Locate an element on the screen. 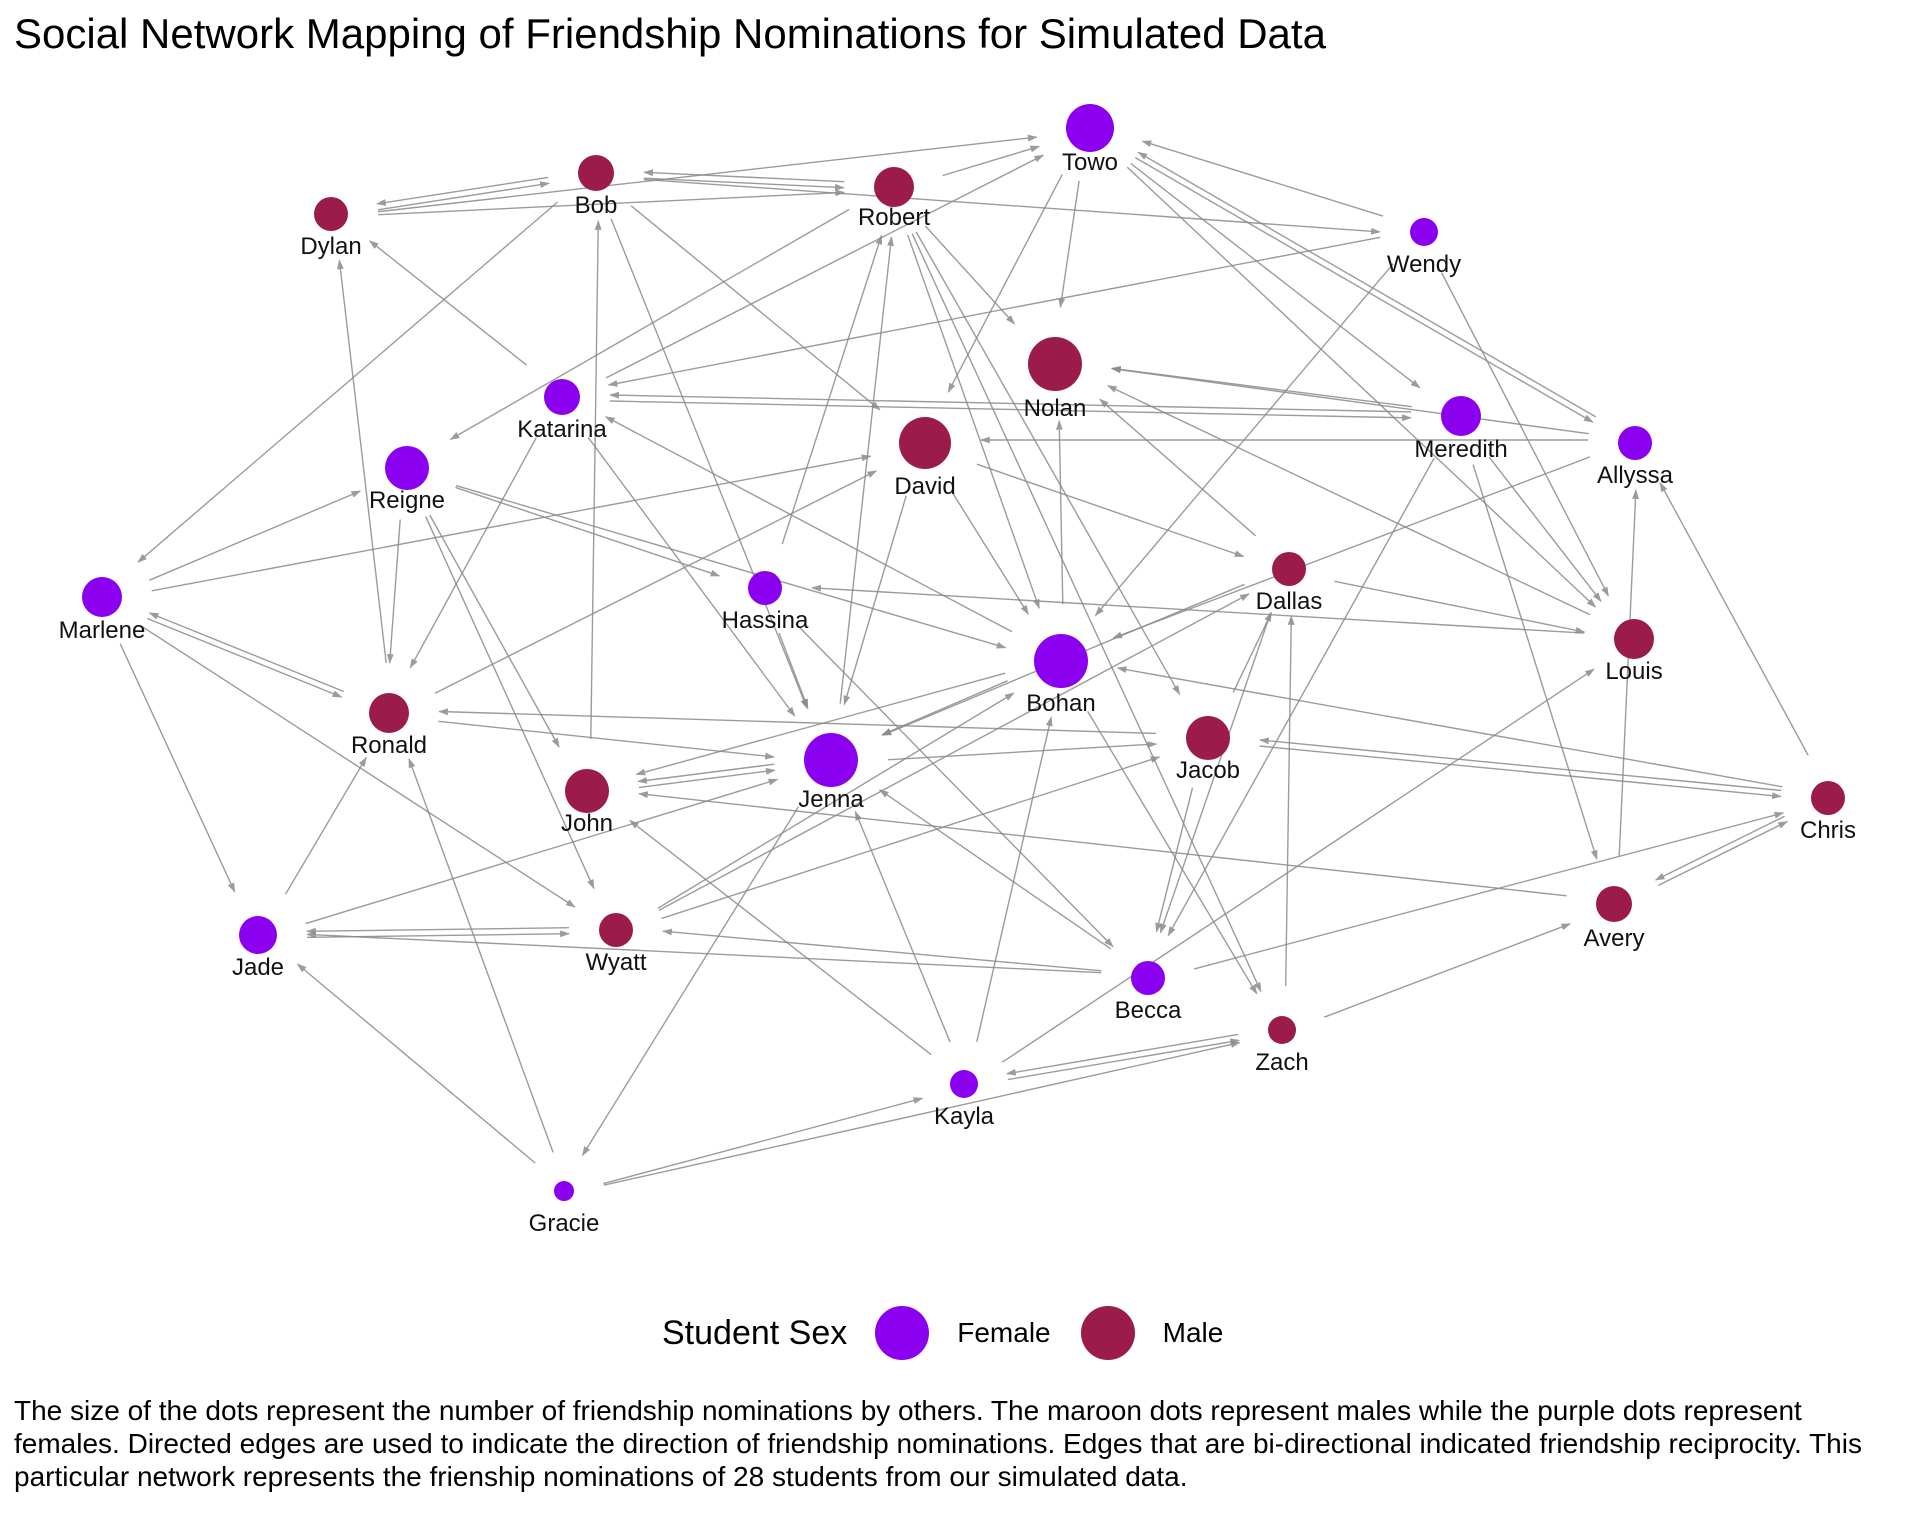 The image size is (1920, 1536). node-dot-wendy is located at coordinates (1424, 232).